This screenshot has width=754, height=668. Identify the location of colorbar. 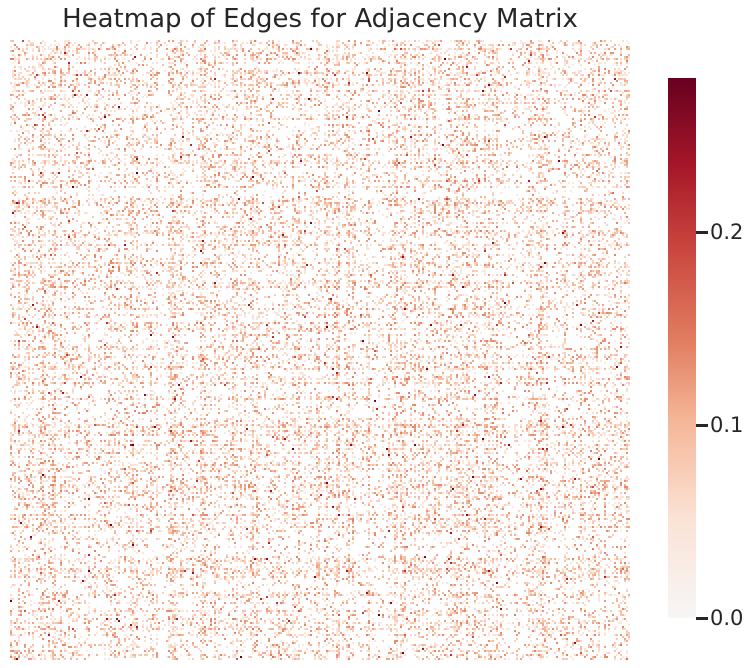
(682, 348).